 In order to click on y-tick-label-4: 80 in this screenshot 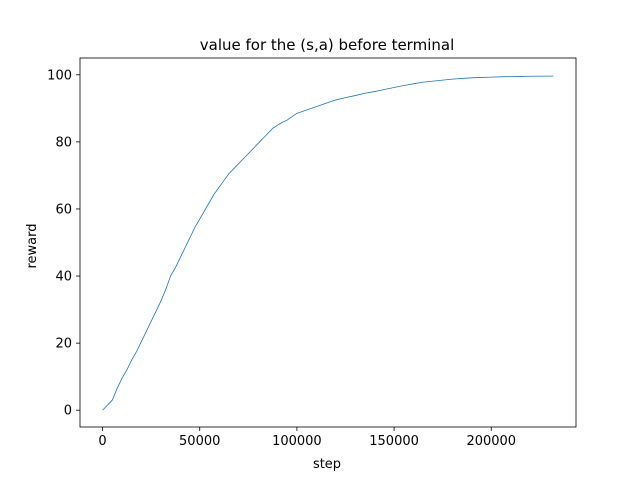, I will do `click(63, 142)`.